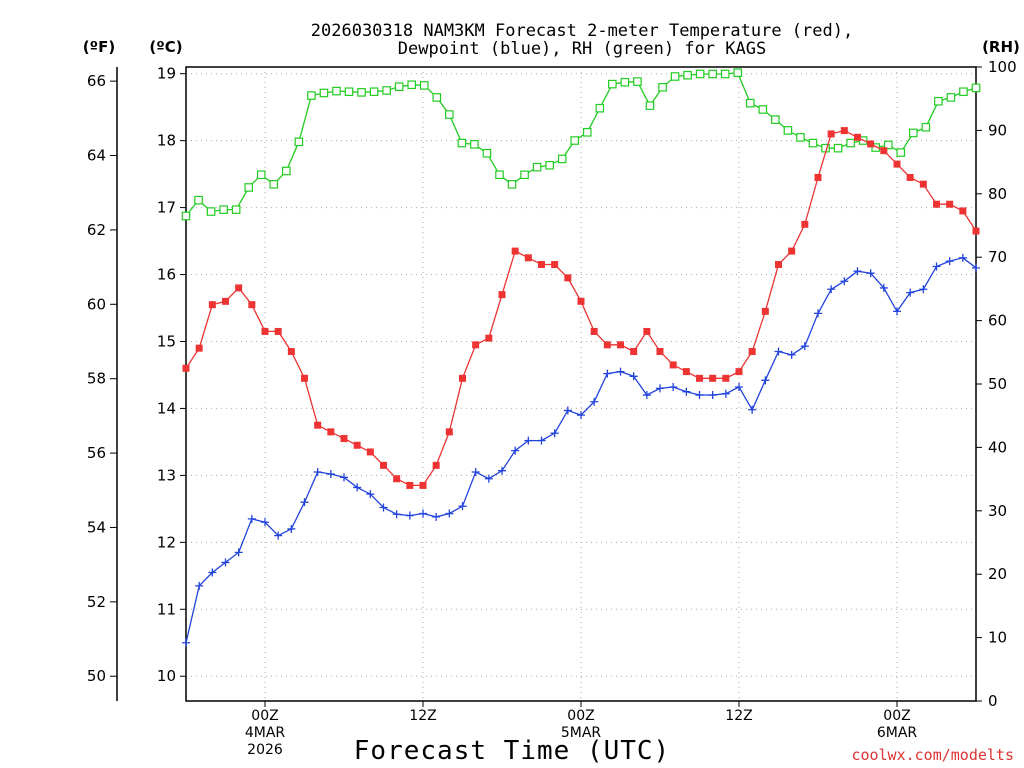  Describe the element at coordinates (99, 47) in the screenshot. I see `fahrenheit-unit-label: (ºF)` at that location.